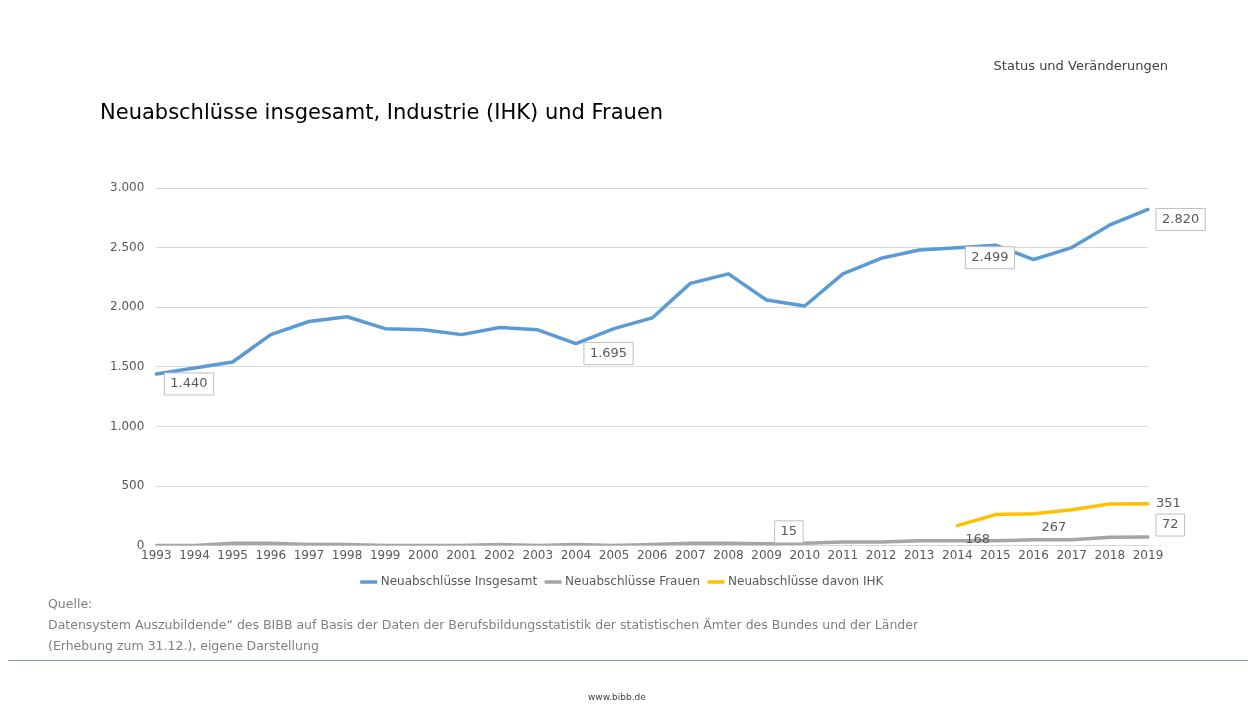  I want to click on data-label: 2.820, so click(1181, 218).